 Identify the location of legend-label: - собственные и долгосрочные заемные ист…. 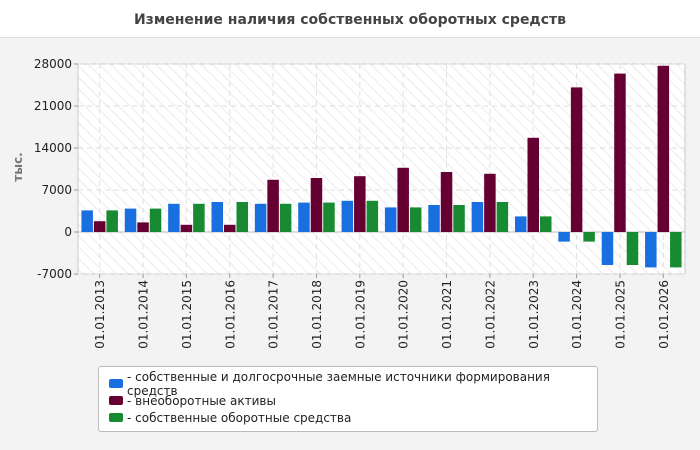
(338, 383).